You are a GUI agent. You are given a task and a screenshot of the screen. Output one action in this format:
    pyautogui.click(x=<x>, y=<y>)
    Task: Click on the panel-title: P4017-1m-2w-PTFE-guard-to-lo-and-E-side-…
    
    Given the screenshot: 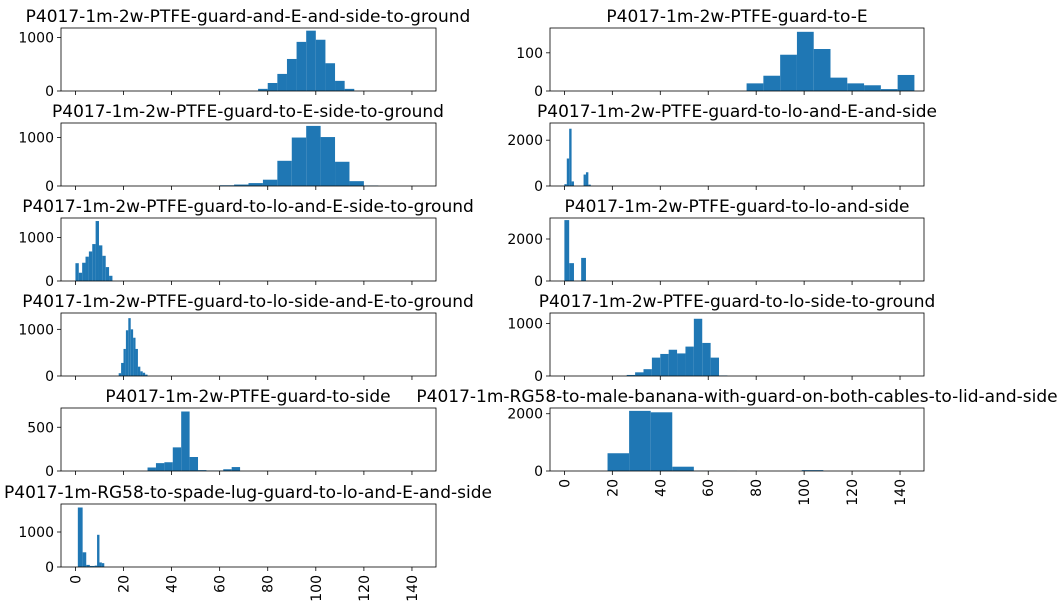 What is the action you would take?
    pyautogui.click(x=248, y=207)
    